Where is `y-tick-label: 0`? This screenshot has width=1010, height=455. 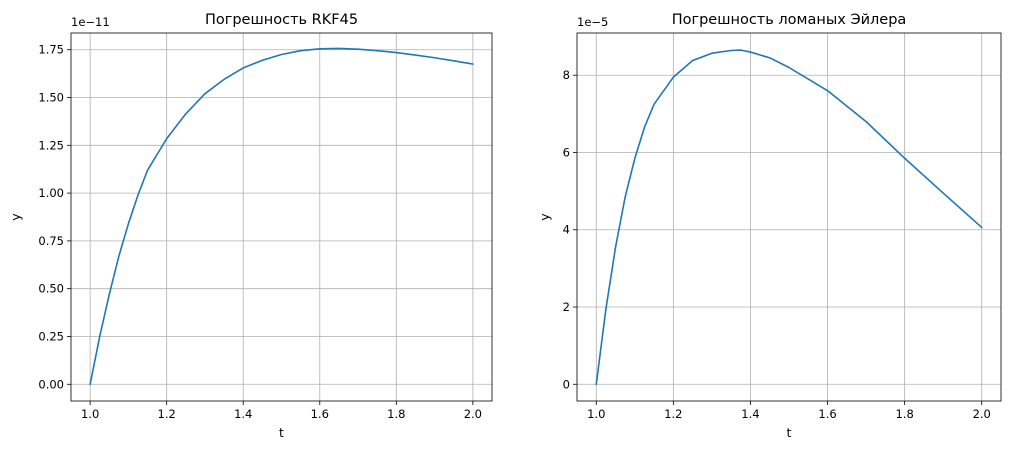
y-tick-label: 0 is located at coordinates (566, 384).